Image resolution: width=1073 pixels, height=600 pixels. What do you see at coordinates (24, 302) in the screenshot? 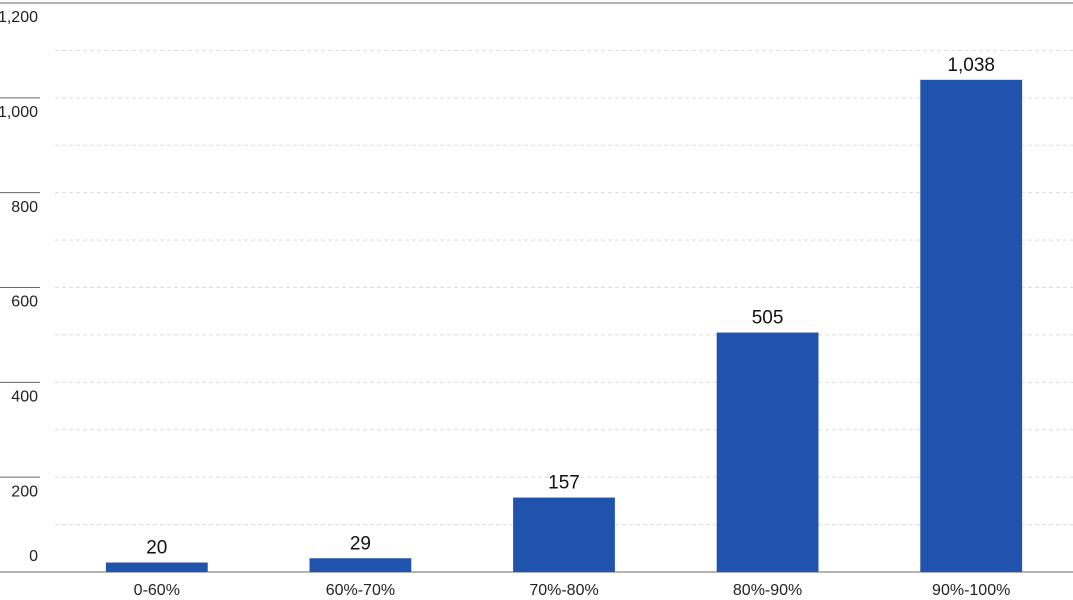
I see `y-tick-label: 600` at bounding box center [24, 302].